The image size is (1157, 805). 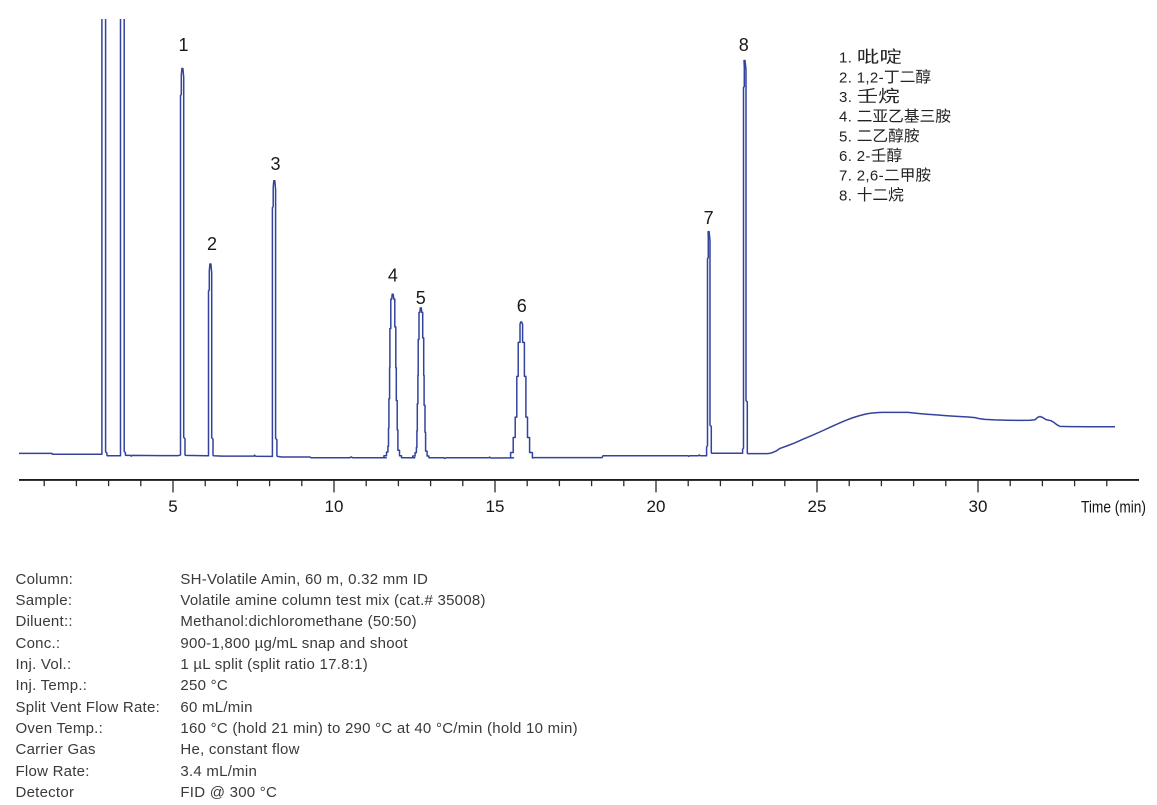 What do you see at coordinates (522, 306) in the screenshot?
I see `svg-text: 6` at bounding box center [522, 306].